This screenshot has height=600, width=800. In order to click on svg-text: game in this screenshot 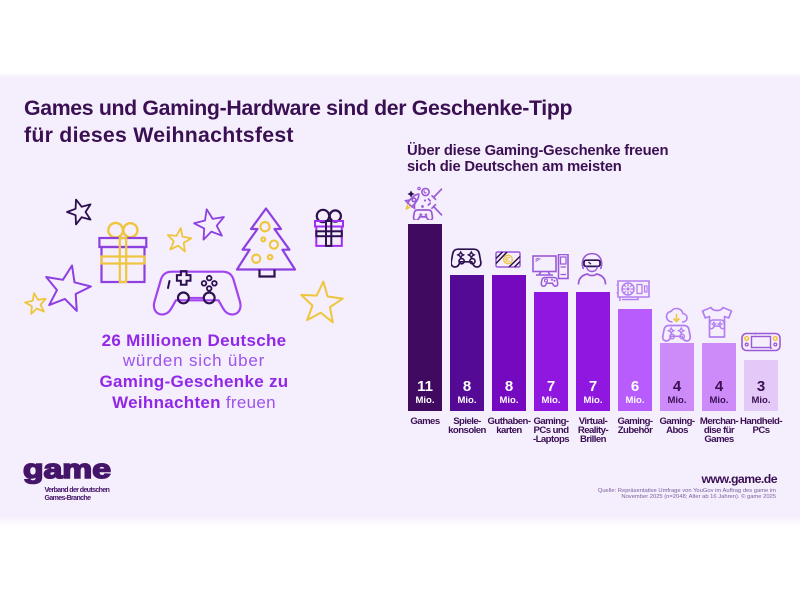, I will do `click(67, 469)`.